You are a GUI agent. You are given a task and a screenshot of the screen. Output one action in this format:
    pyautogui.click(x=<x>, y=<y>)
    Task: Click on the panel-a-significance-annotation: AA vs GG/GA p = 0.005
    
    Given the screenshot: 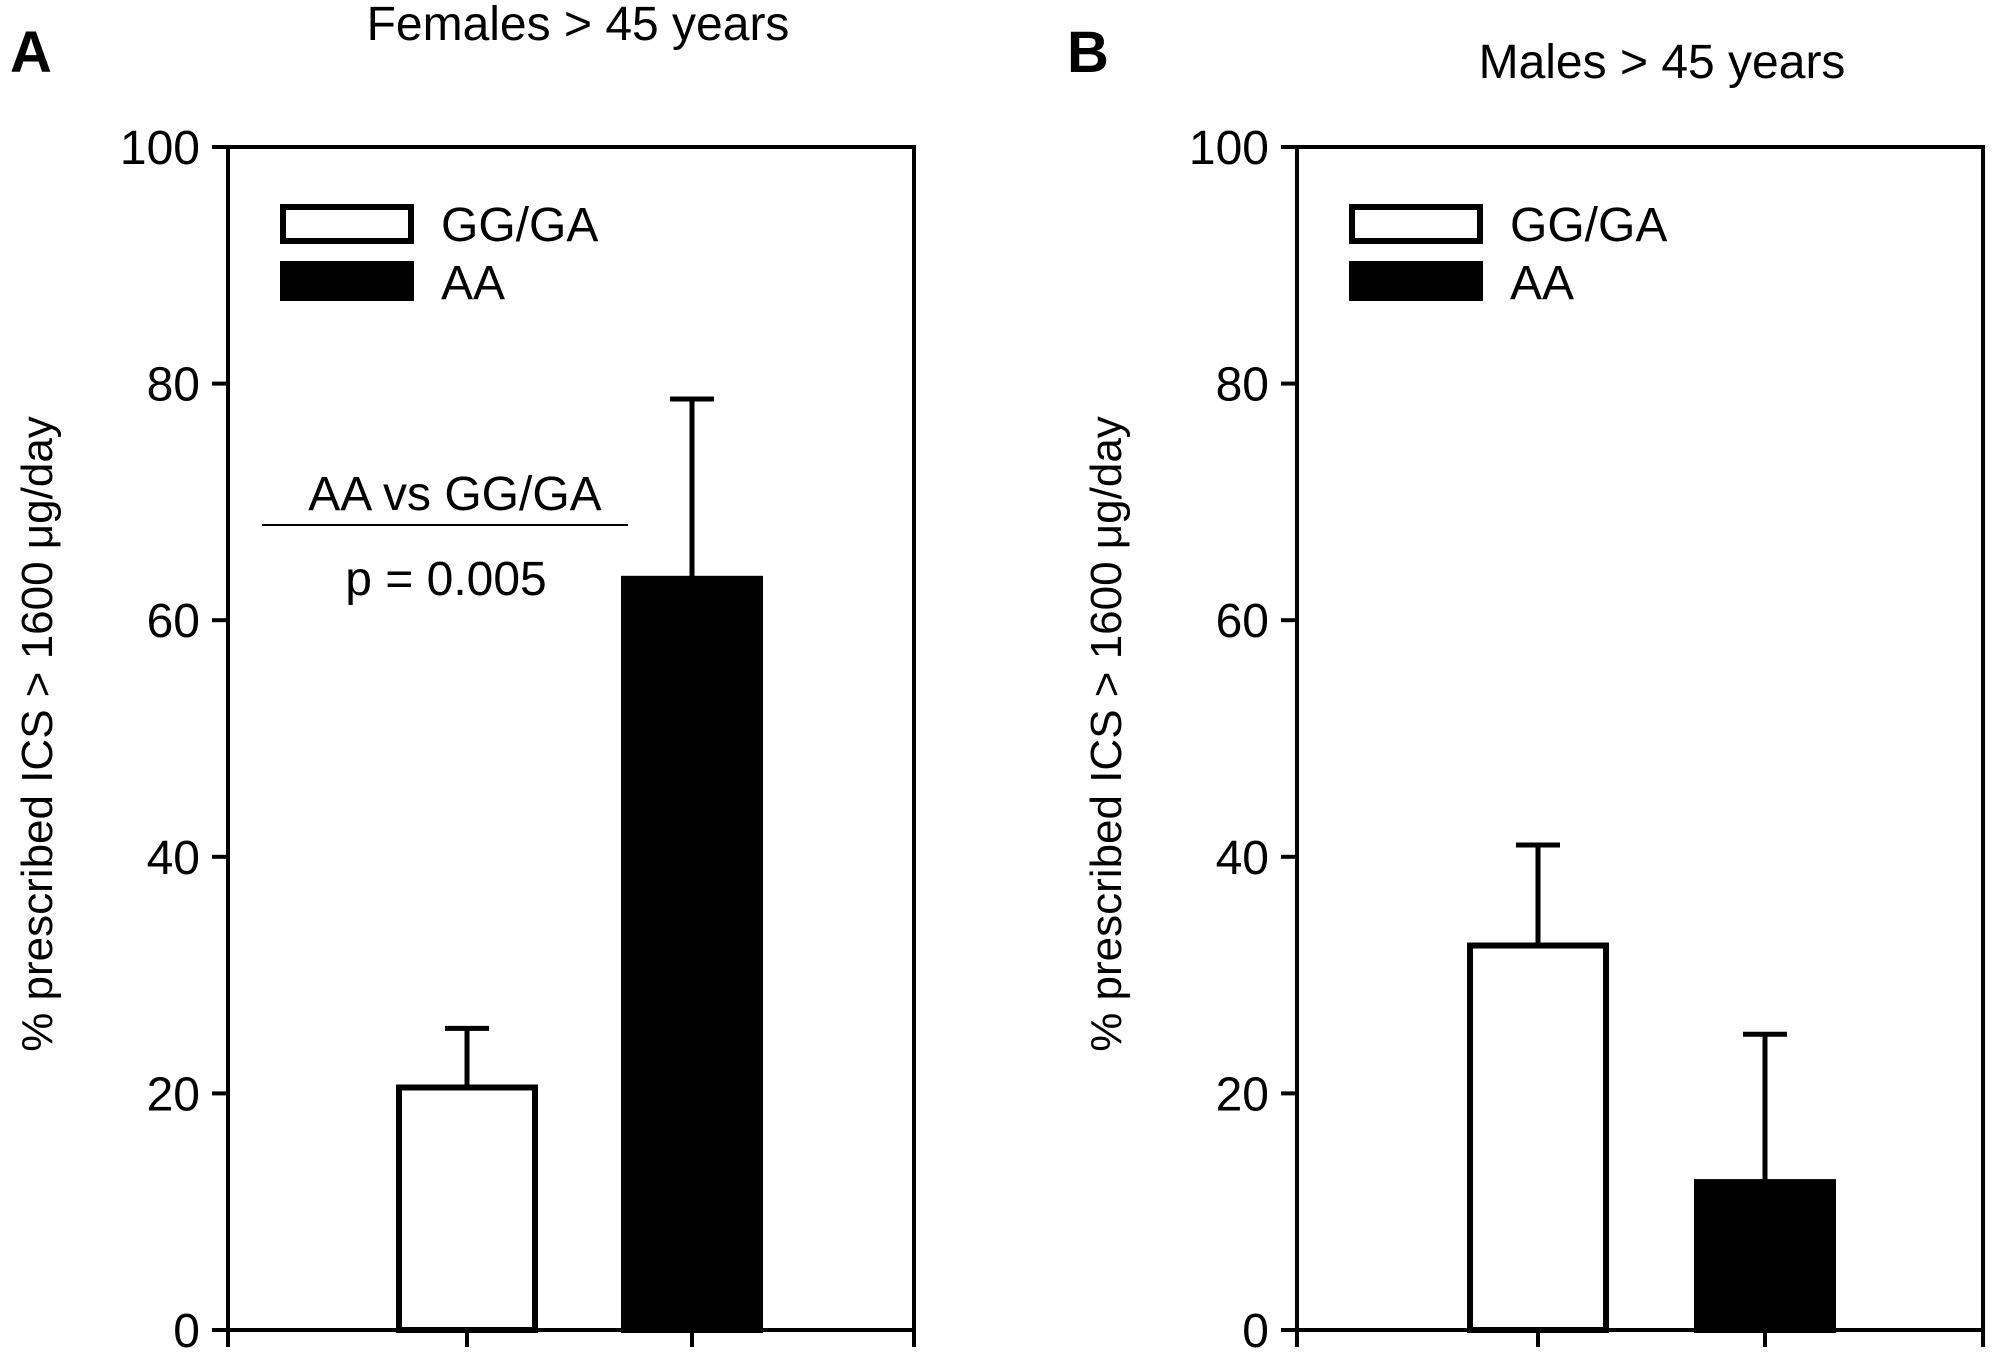 What is the action you would take?
    pyautogui.click(x=445, y=537)
    